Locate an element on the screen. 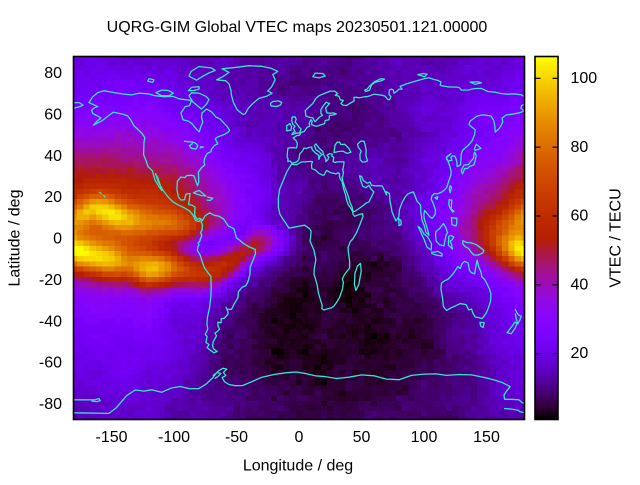  svg-text: -80 is located at coordinates (50, 404).